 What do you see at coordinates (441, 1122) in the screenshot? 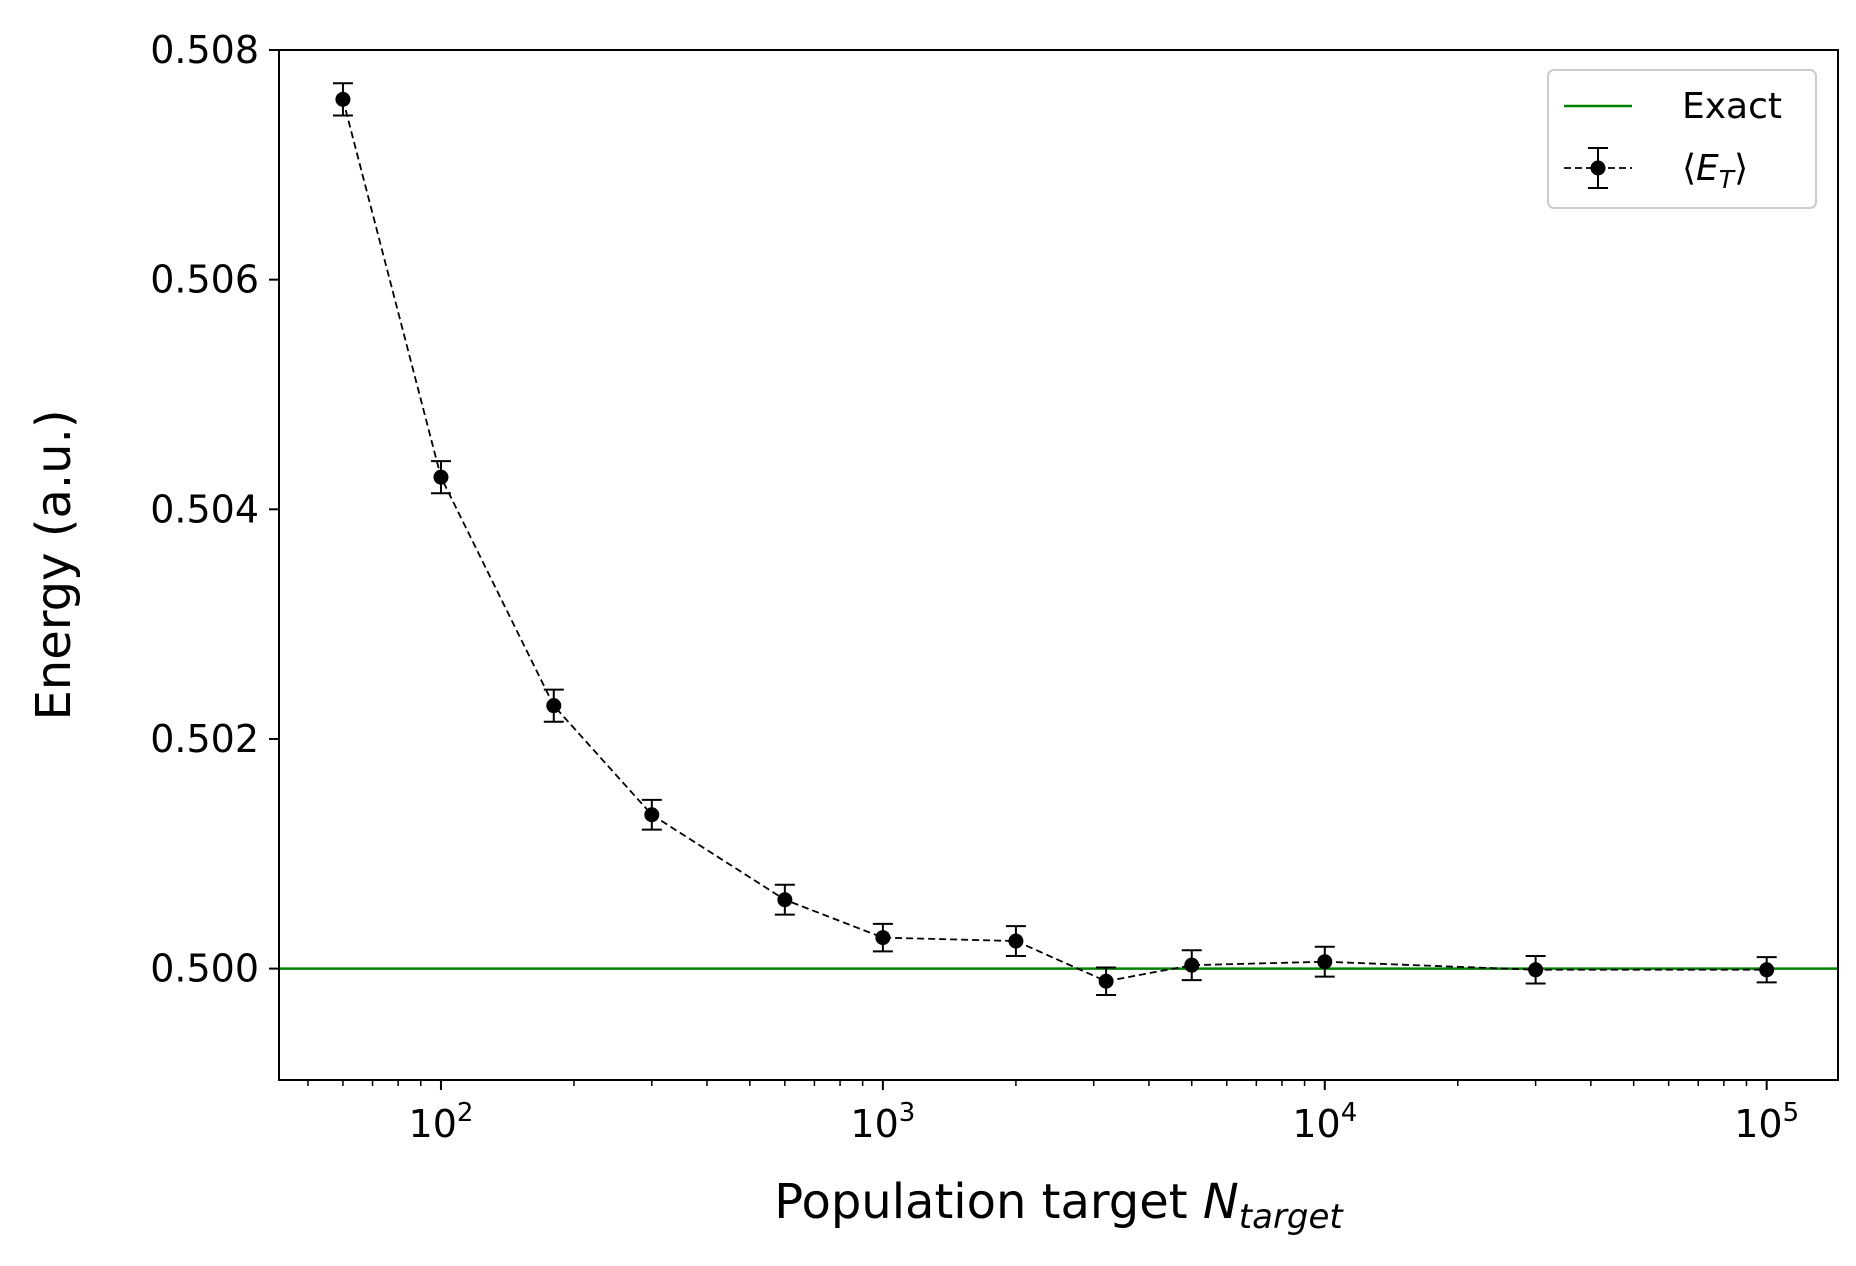
I see `x-tick-label: 10²` at bounding box center [441, 1122].